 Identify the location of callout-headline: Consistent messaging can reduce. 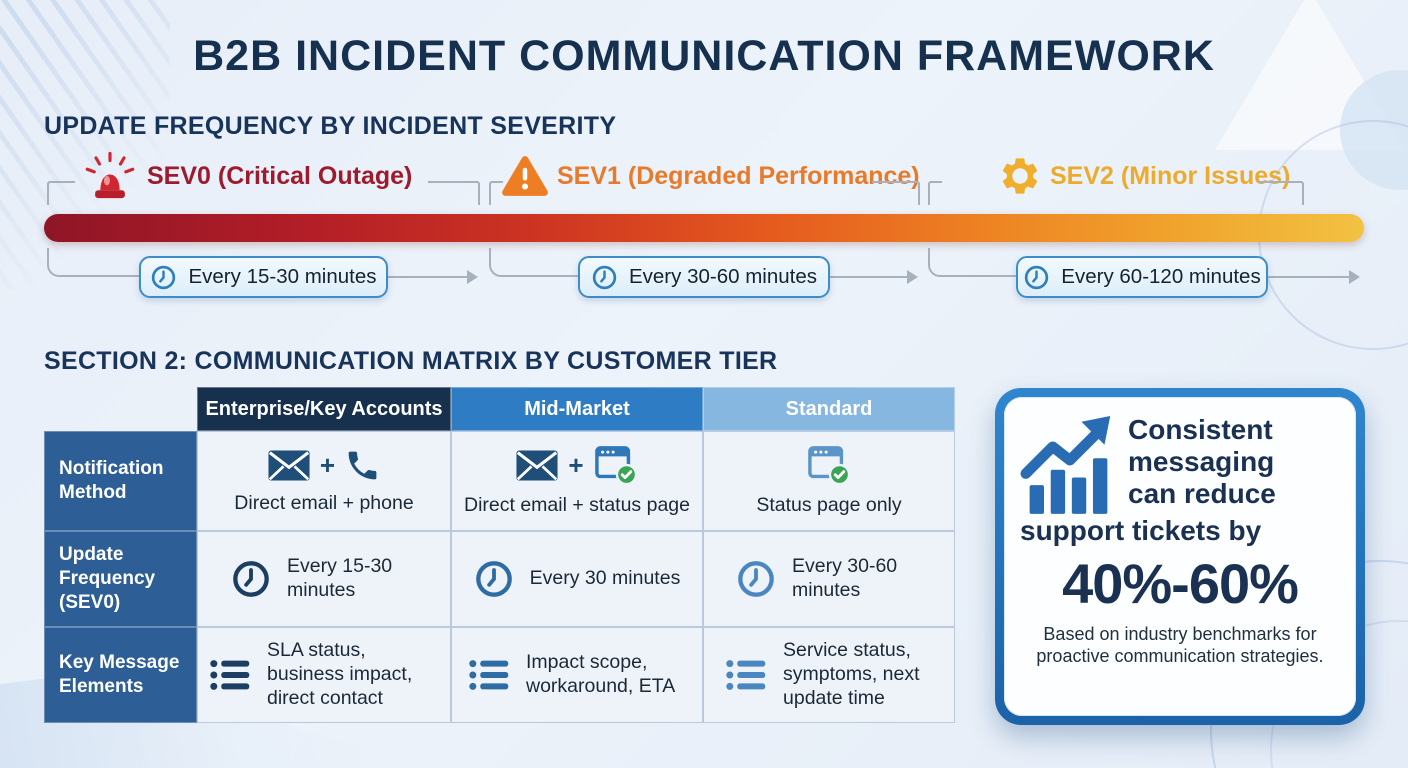
(1202, 461).